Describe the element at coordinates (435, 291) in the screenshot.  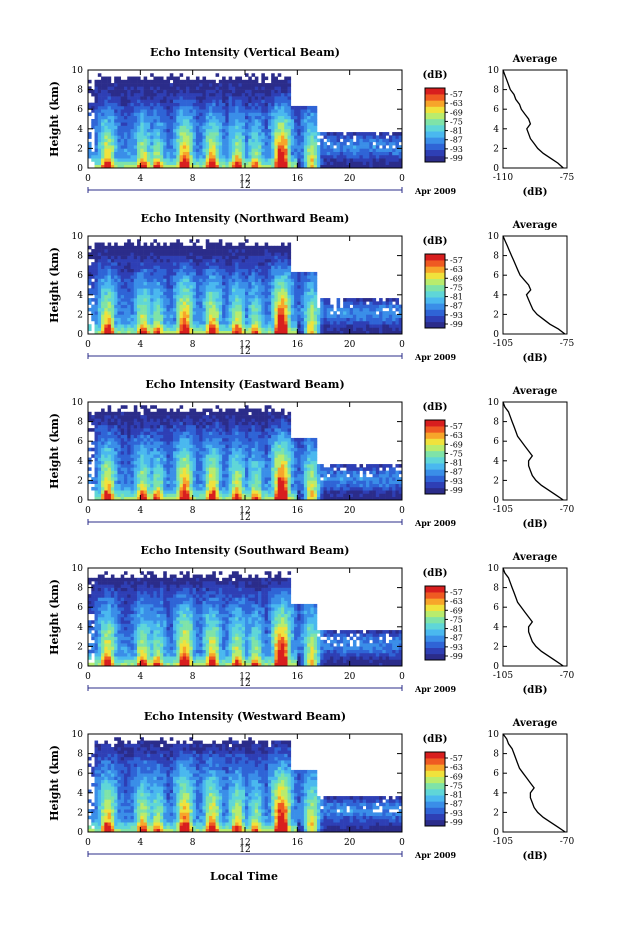
I see `colorbar` at that location.